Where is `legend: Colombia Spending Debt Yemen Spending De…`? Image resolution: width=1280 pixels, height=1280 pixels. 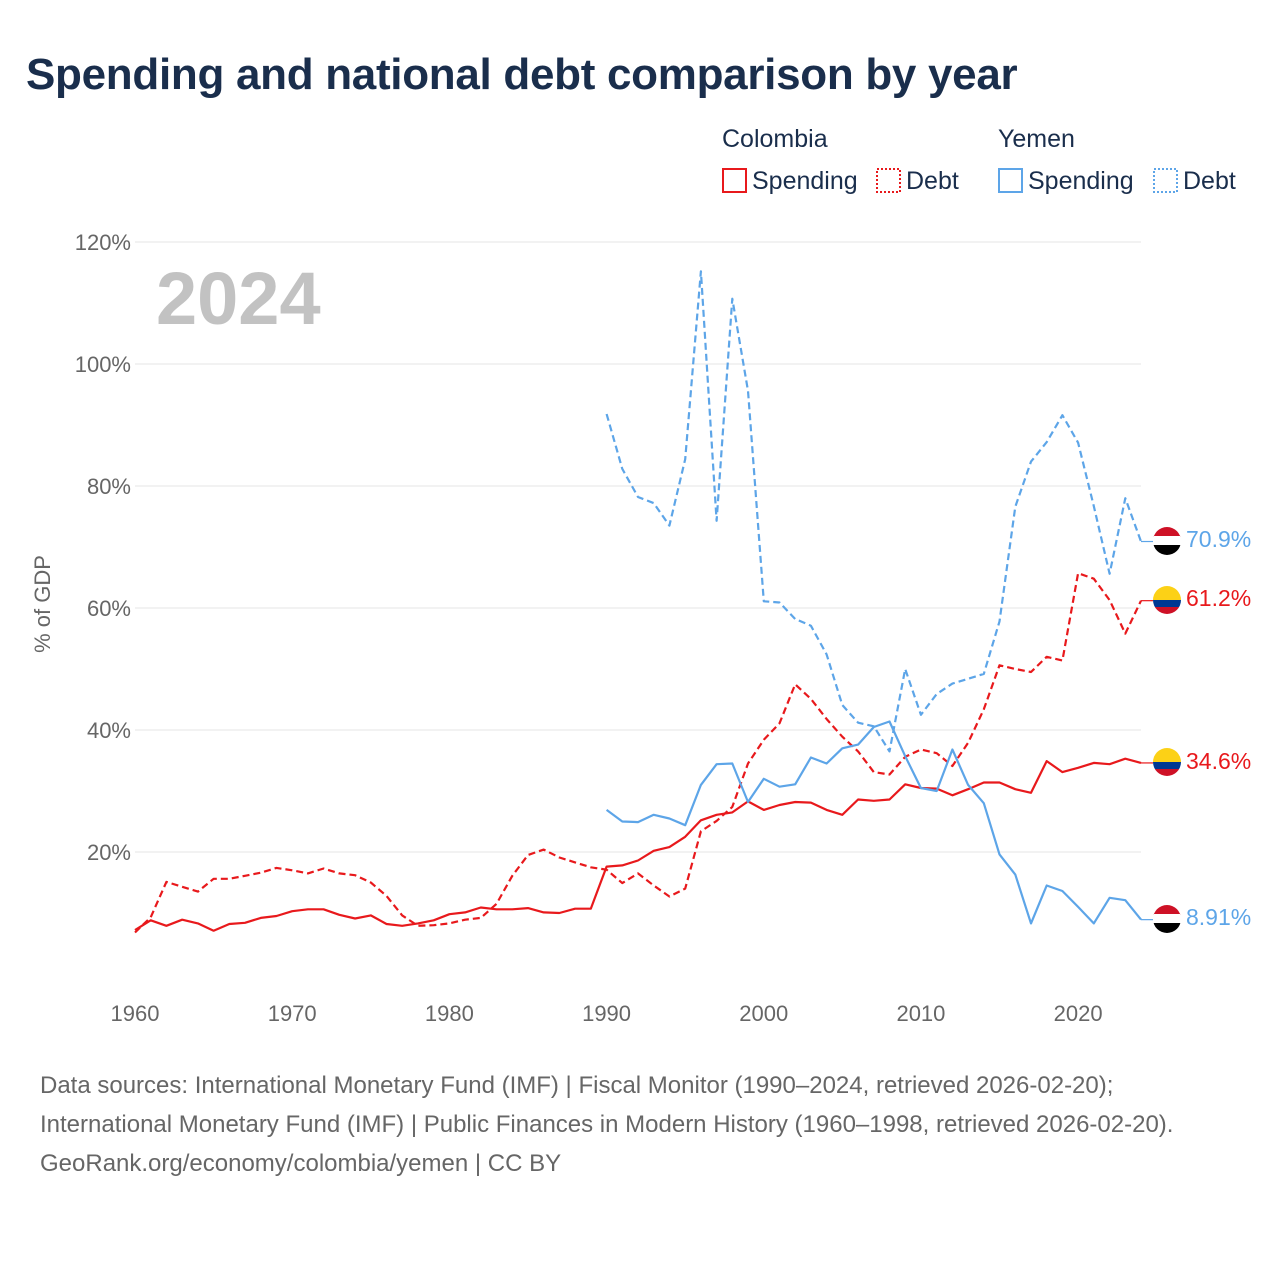
legend: Colombia Spending Debt Yemen Spending De… is located at coordinates (979, 160).